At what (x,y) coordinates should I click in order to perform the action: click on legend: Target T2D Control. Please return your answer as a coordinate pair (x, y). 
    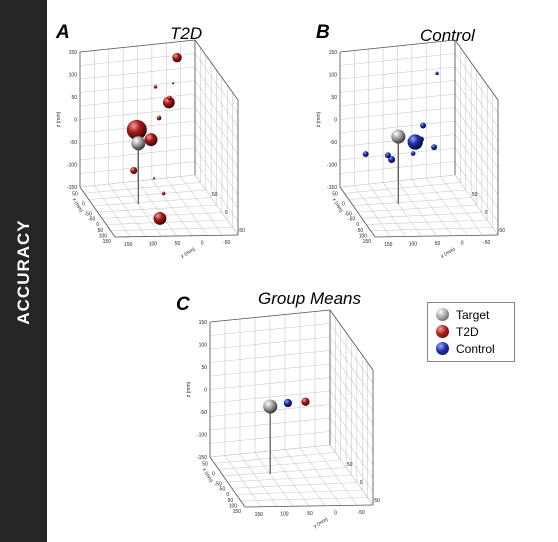
    Looking at the image, I should click on (471, 332).